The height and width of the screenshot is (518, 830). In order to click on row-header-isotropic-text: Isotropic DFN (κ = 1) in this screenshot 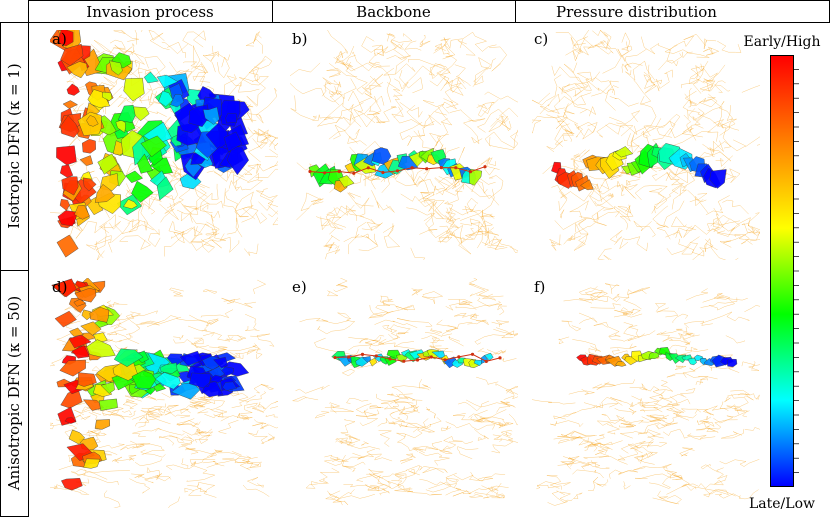, I will do `click(14, 146)`.